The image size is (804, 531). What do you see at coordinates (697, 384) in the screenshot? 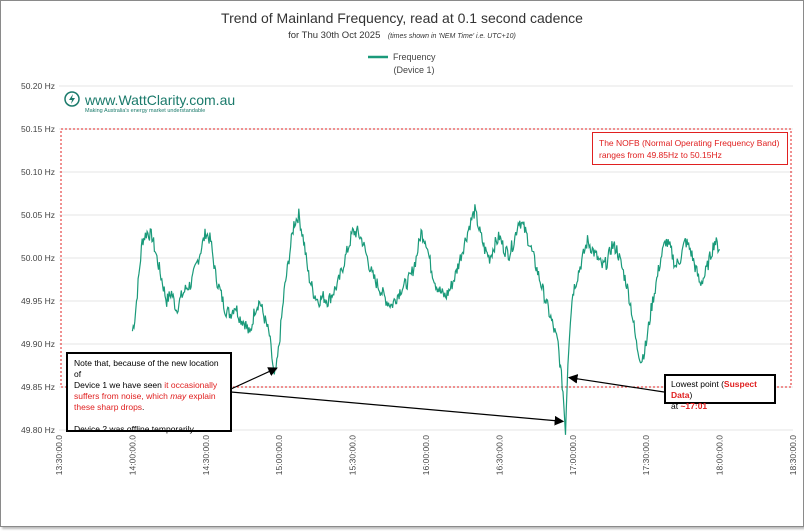
I see `lowest-text-a: Lowest point (` at bounding box center [697, 384].